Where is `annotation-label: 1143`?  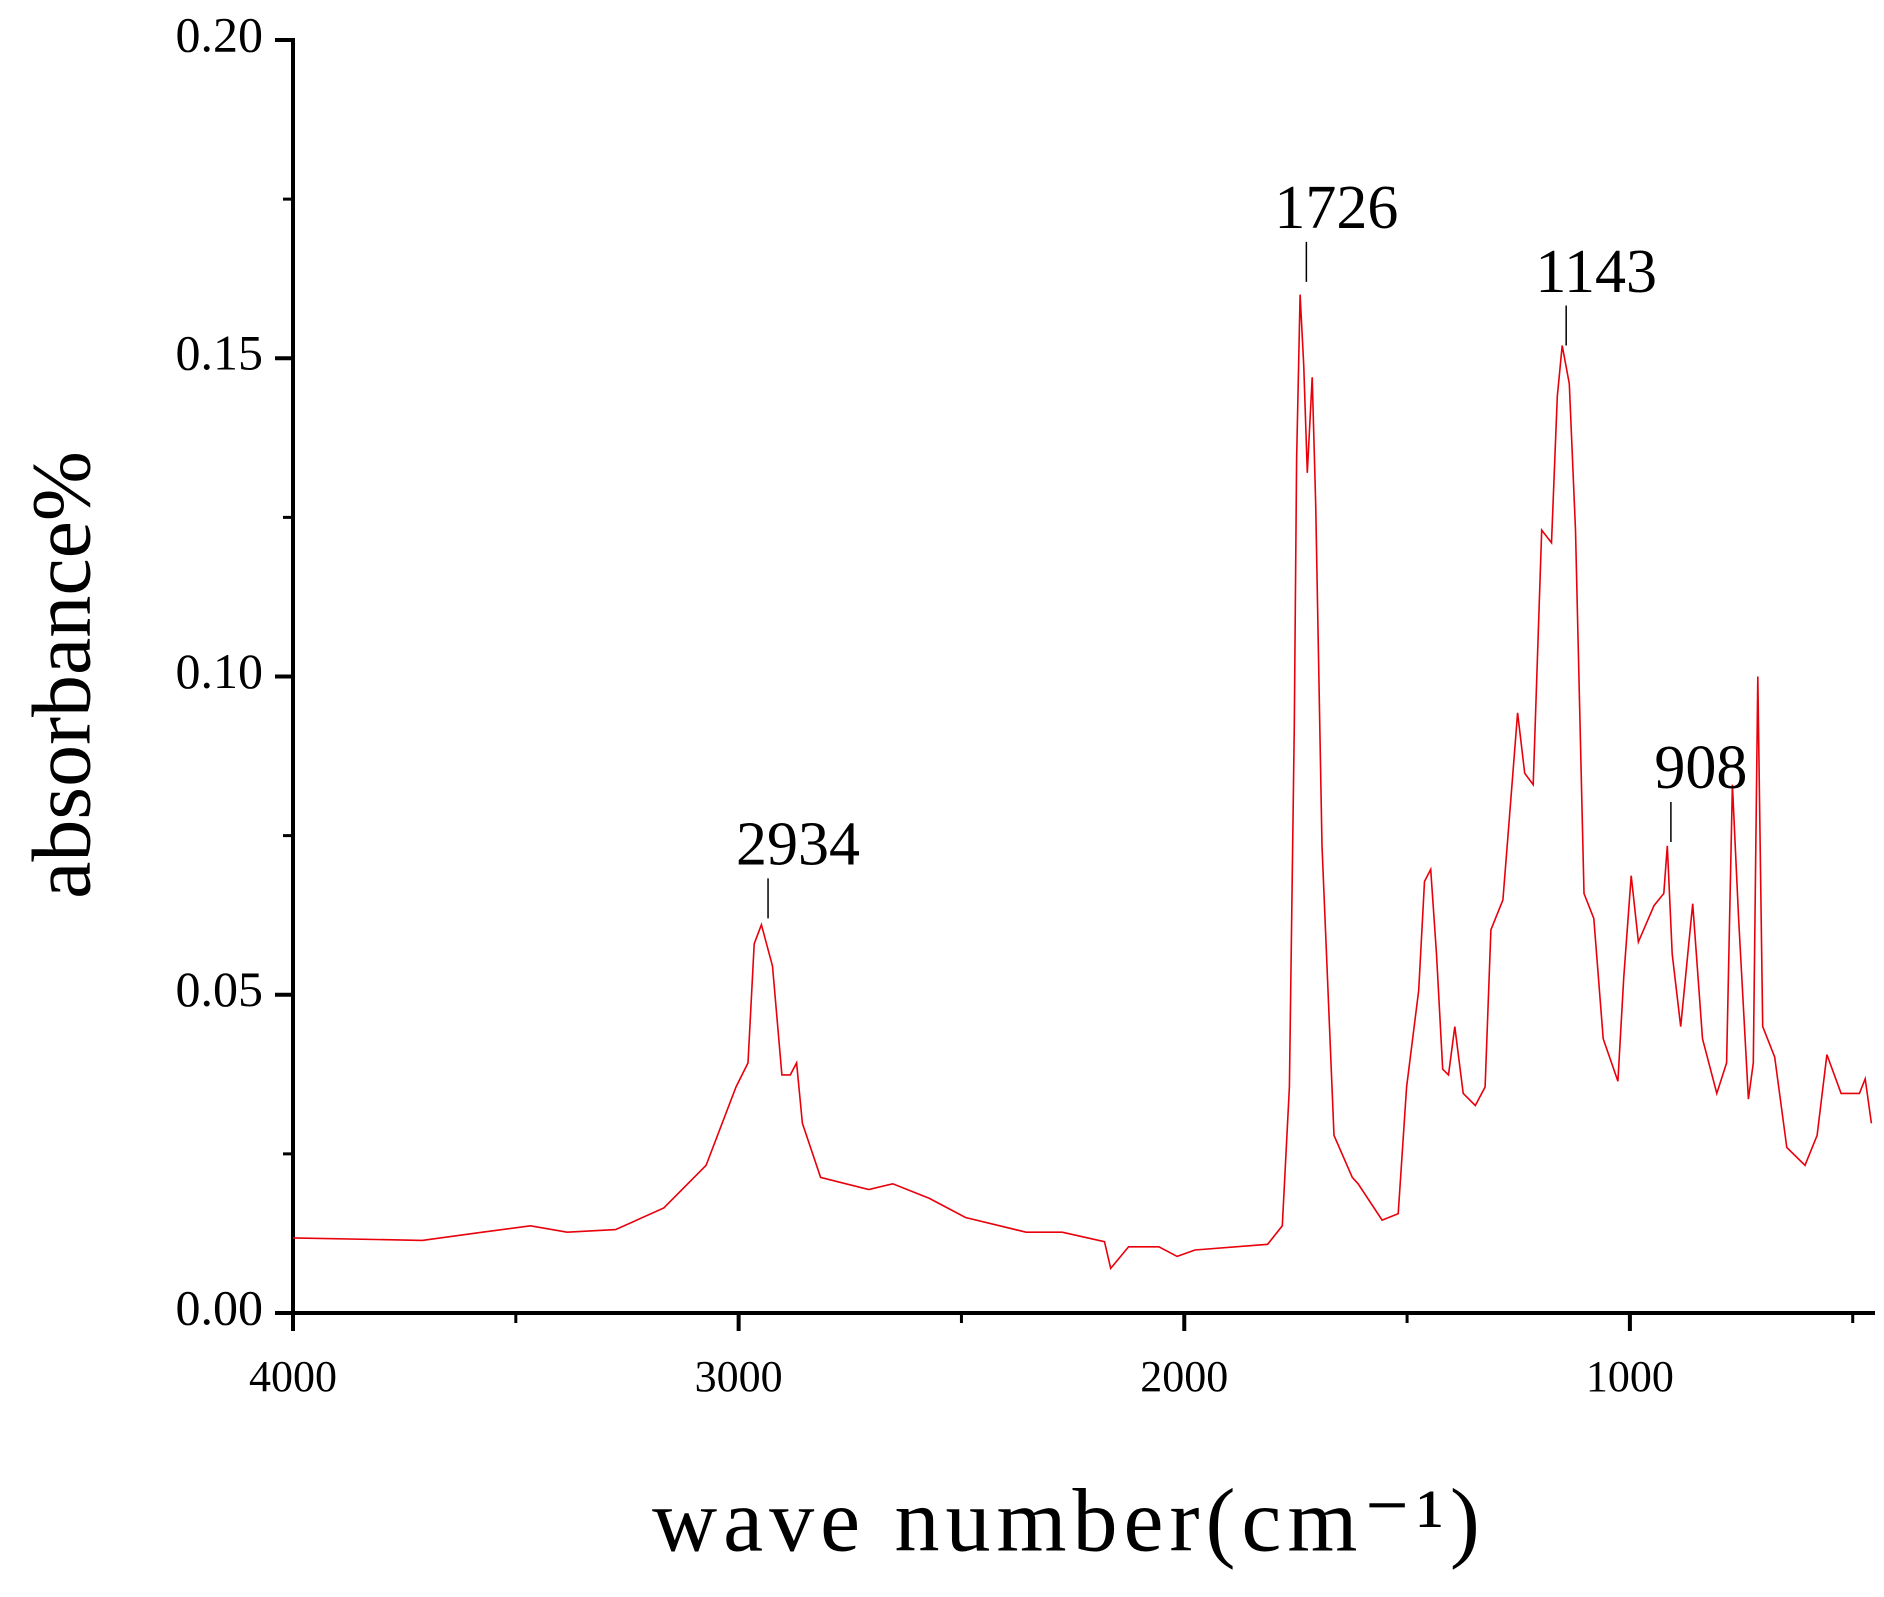 annotation-label: 1143 is located at coordinates (1596, 272).